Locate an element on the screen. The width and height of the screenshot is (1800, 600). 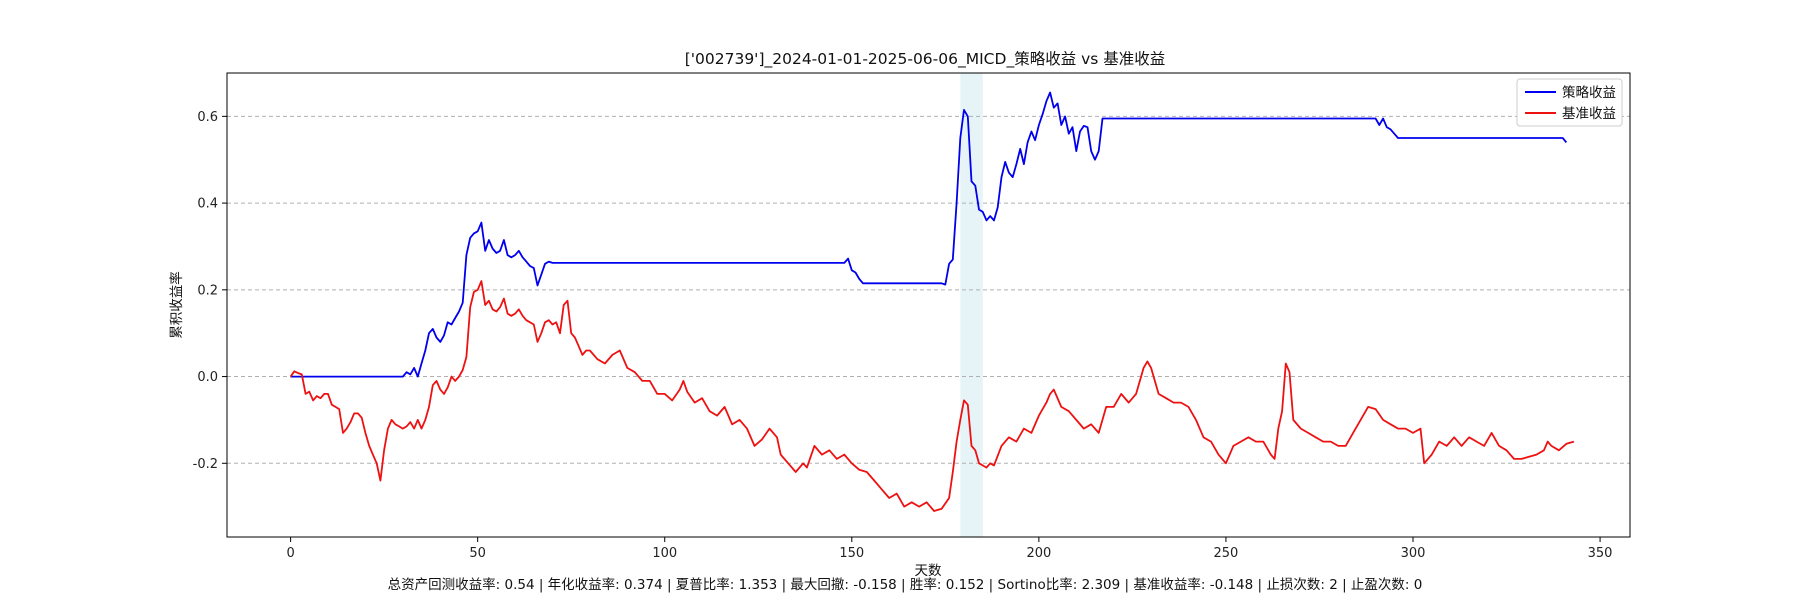
y-axis: -0.2 0.0 0.2 0.4 0.6 is located at coordinates (210, 291).